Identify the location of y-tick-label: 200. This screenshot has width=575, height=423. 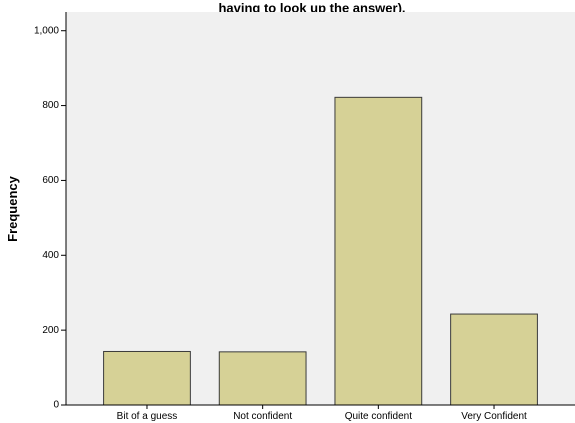
(50, 330).